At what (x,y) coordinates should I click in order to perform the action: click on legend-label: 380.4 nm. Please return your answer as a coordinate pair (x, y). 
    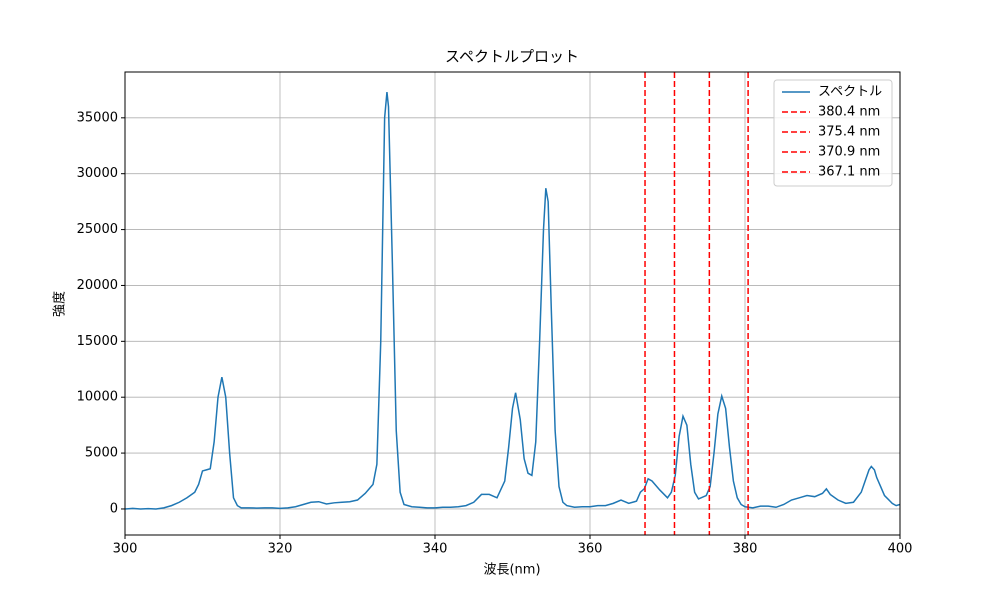
    Looking at the image, I should click on (849, 112).